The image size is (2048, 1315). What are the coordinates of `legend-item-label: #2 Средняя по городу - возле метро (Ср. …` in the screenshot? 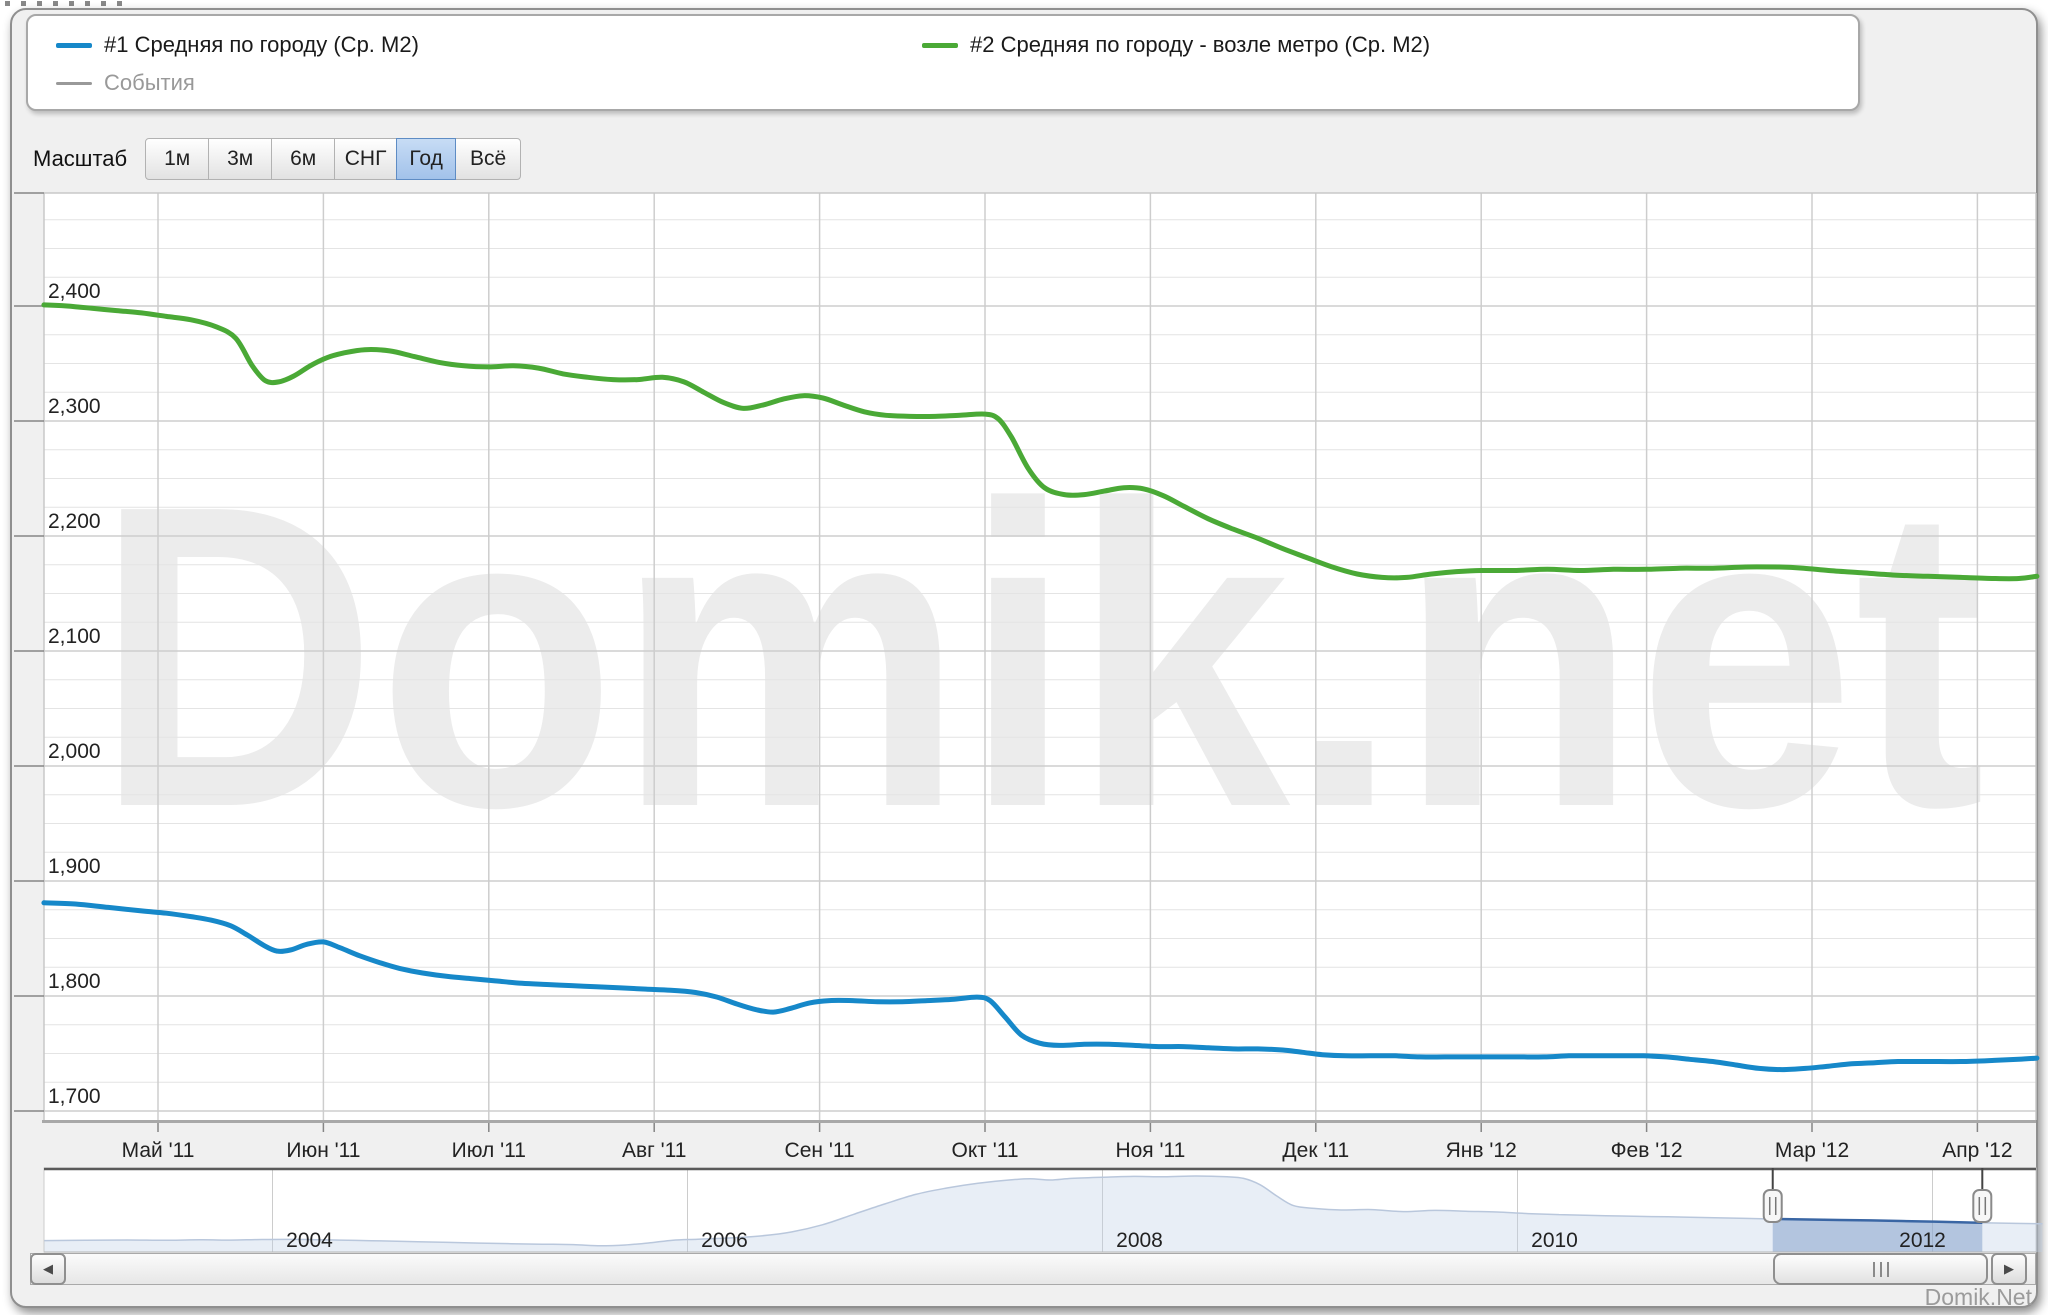 It's located at (1200, 44).